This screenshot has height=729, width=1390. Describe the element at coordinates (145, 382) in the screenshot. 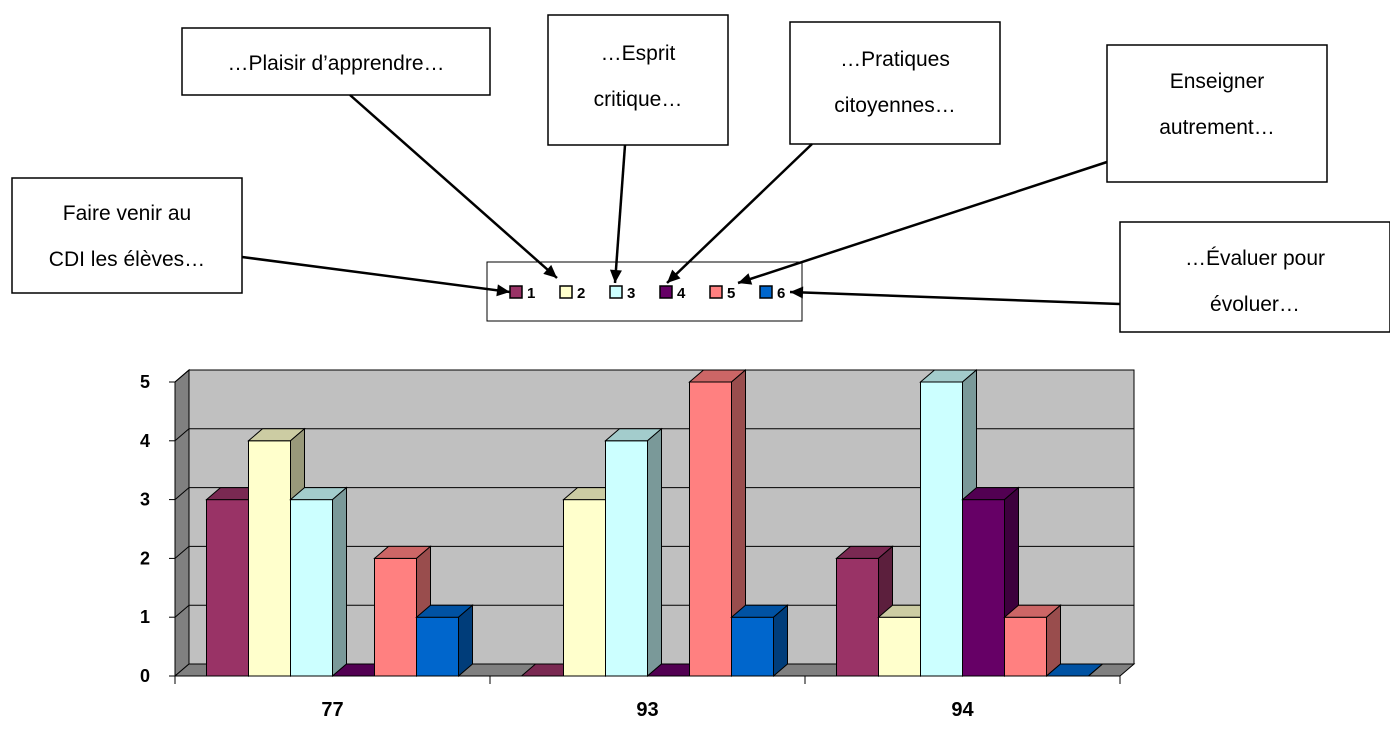

I see `y-tick-label: 5` at that location.